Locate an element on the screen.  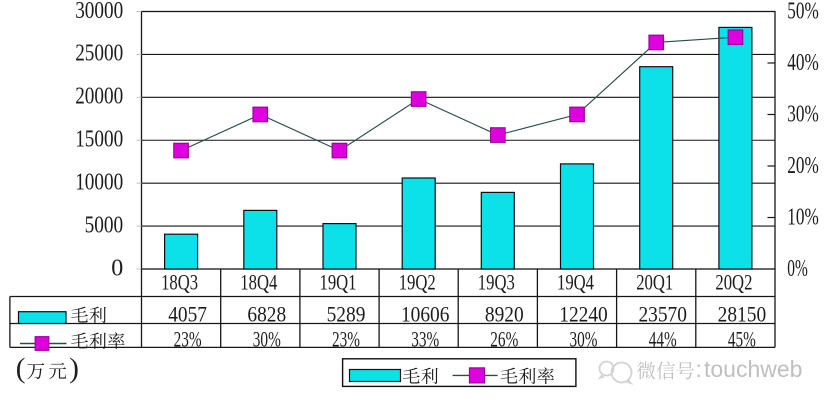
svg-text: 6828 is located at coordinates (266, 313).